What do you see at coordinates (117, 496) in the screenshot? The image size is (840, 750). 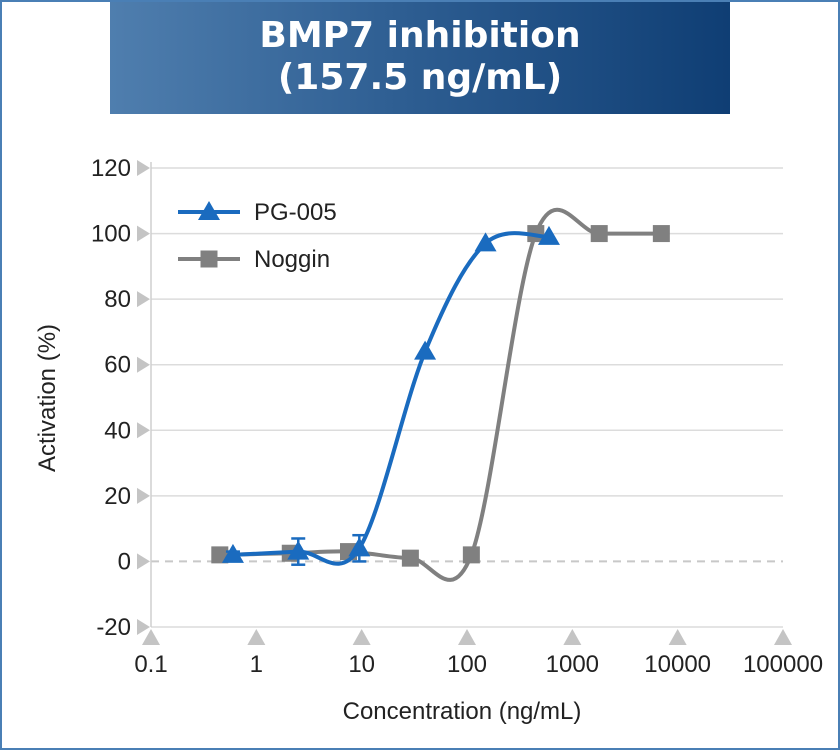 I see `y-tick-label: 20` at bounding box center [117, 496].